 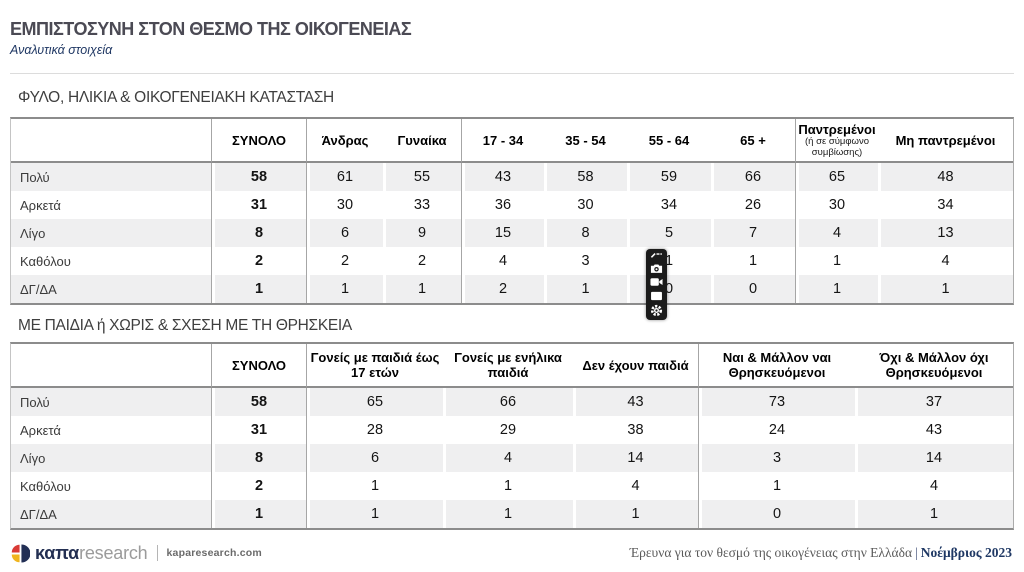 What do you see at coordinates (945, 141) in the screenshot?
I see `column-header: Μη παντρεμένοι` at bounding box center [945, 141].